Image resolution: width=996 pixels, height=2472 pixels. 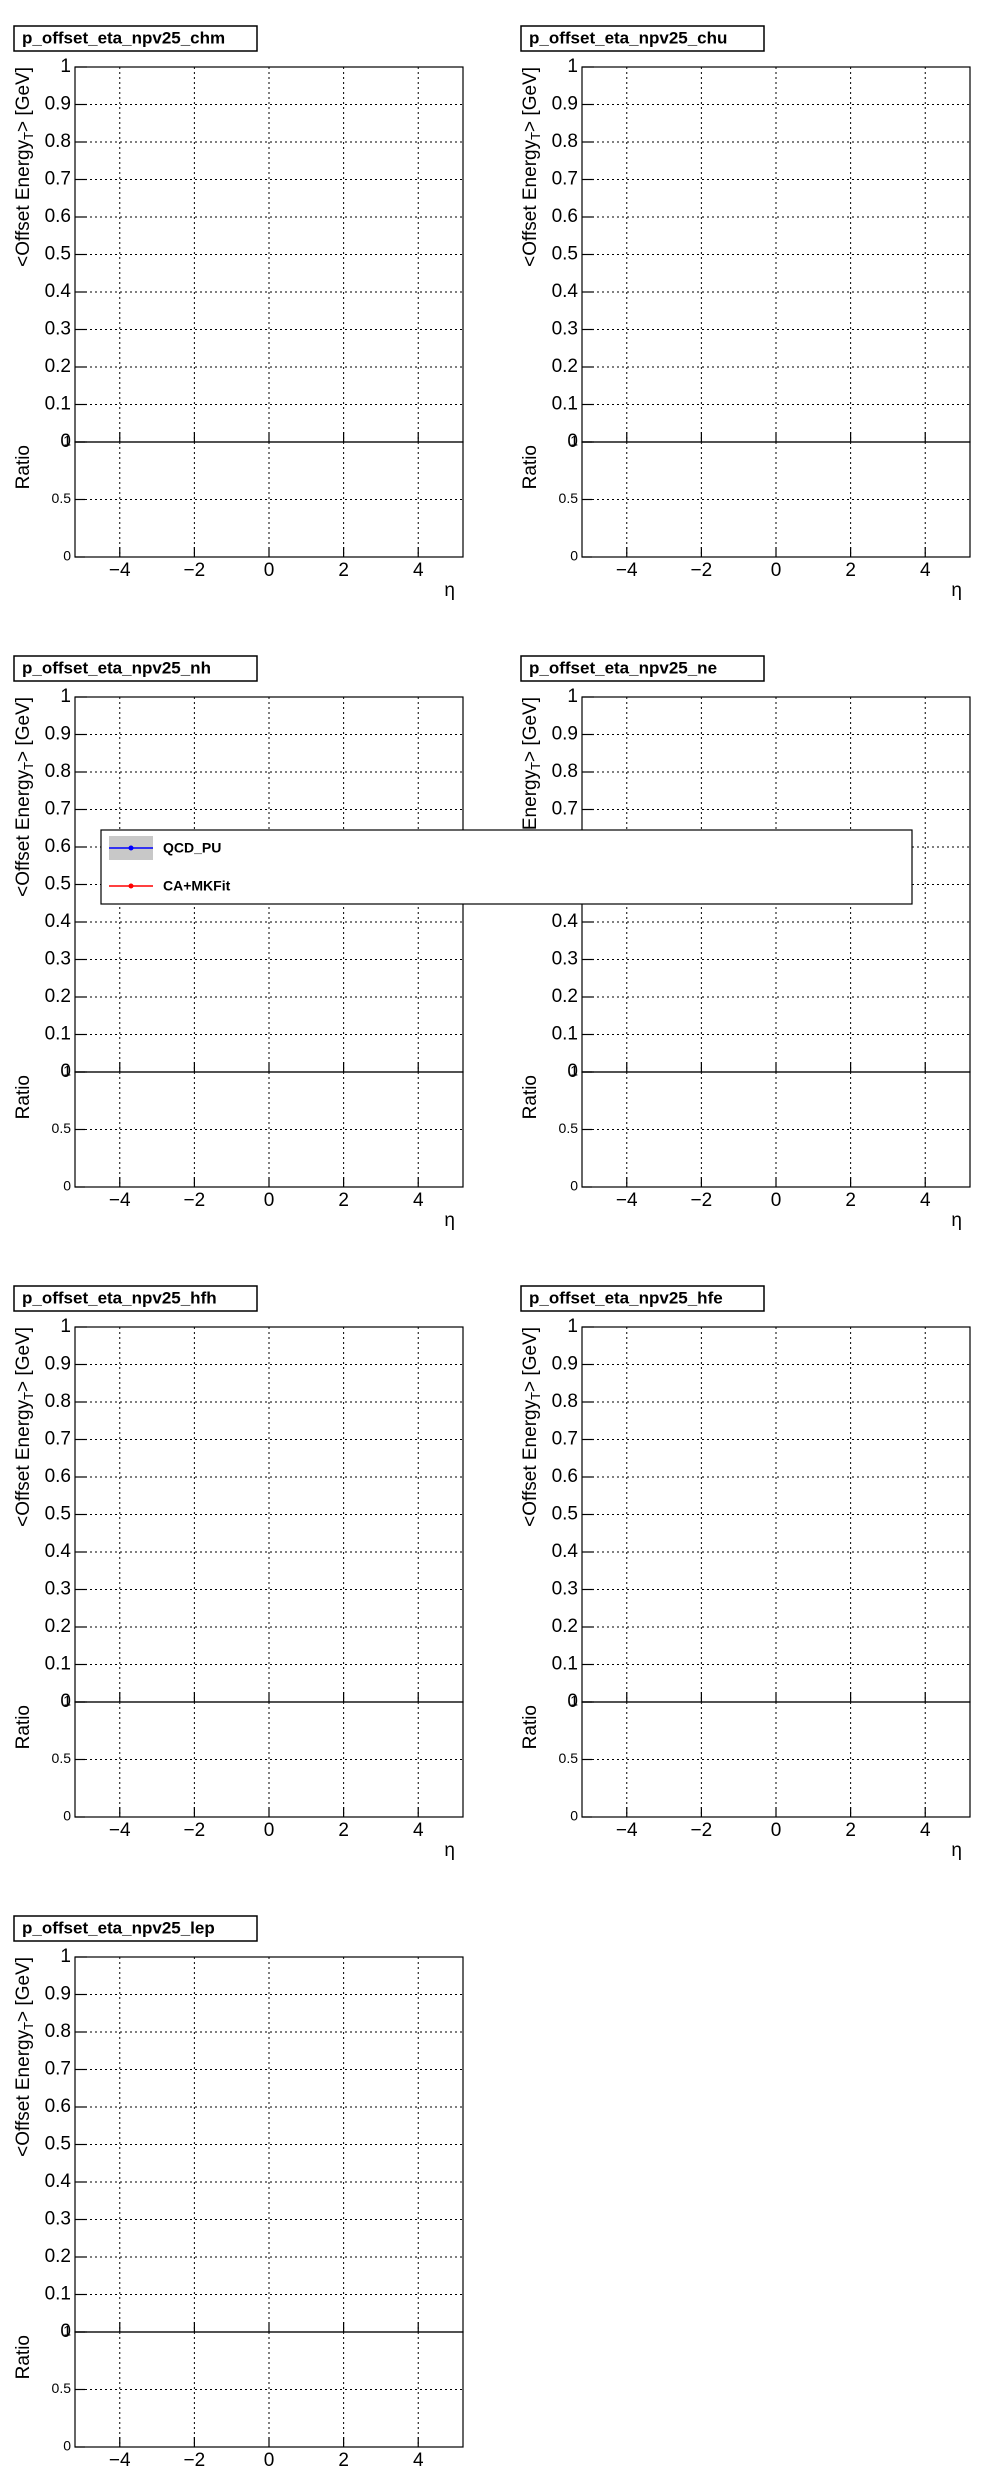 What do you see at coordinates (131, 886) in the screenshot?
I see `legend-marker` at bounding box center [131, 886].